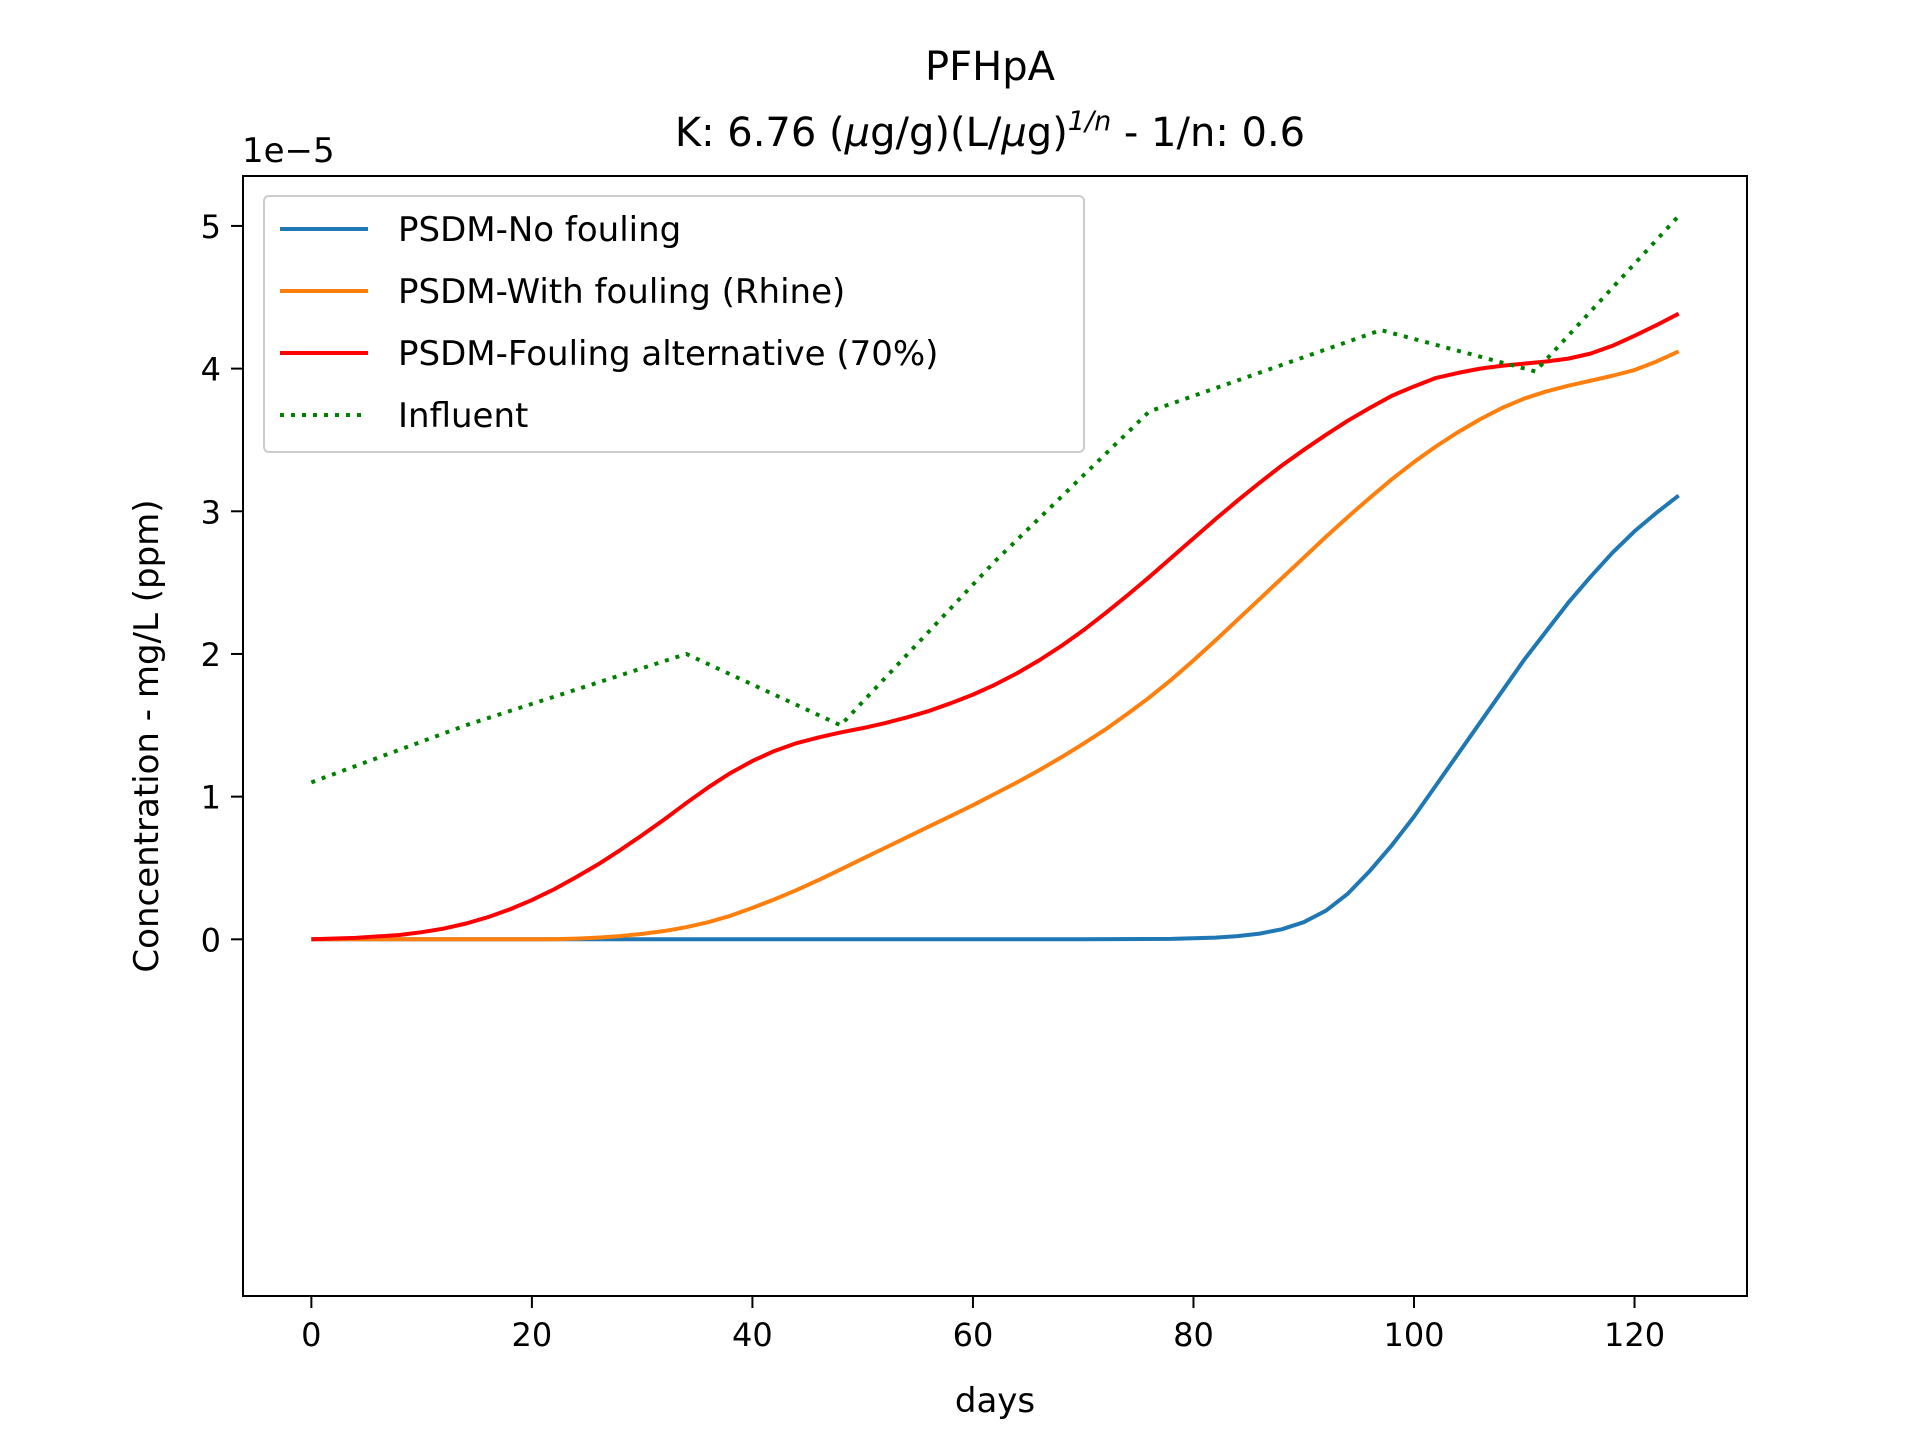  Describe the element at coordinates (1013, 133) in the screenshot. I see `subtitle-mu-2: μ` at that location.